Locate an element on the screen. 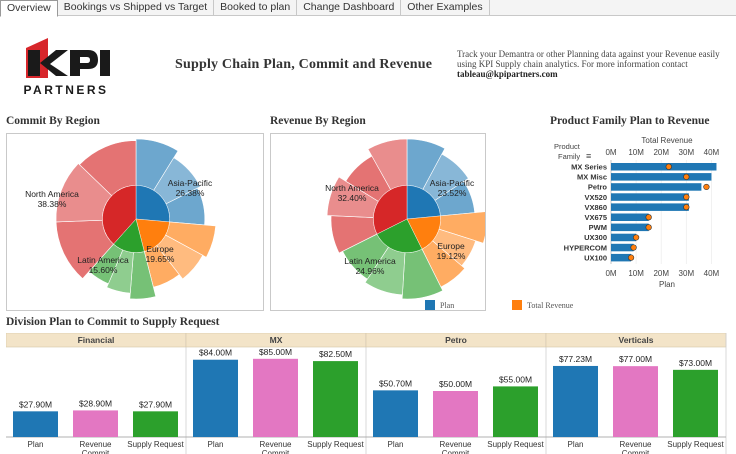 The width and height of the screenshot is (736, 454). slice-label-north-america: North America is located at coordinates (352, 188).